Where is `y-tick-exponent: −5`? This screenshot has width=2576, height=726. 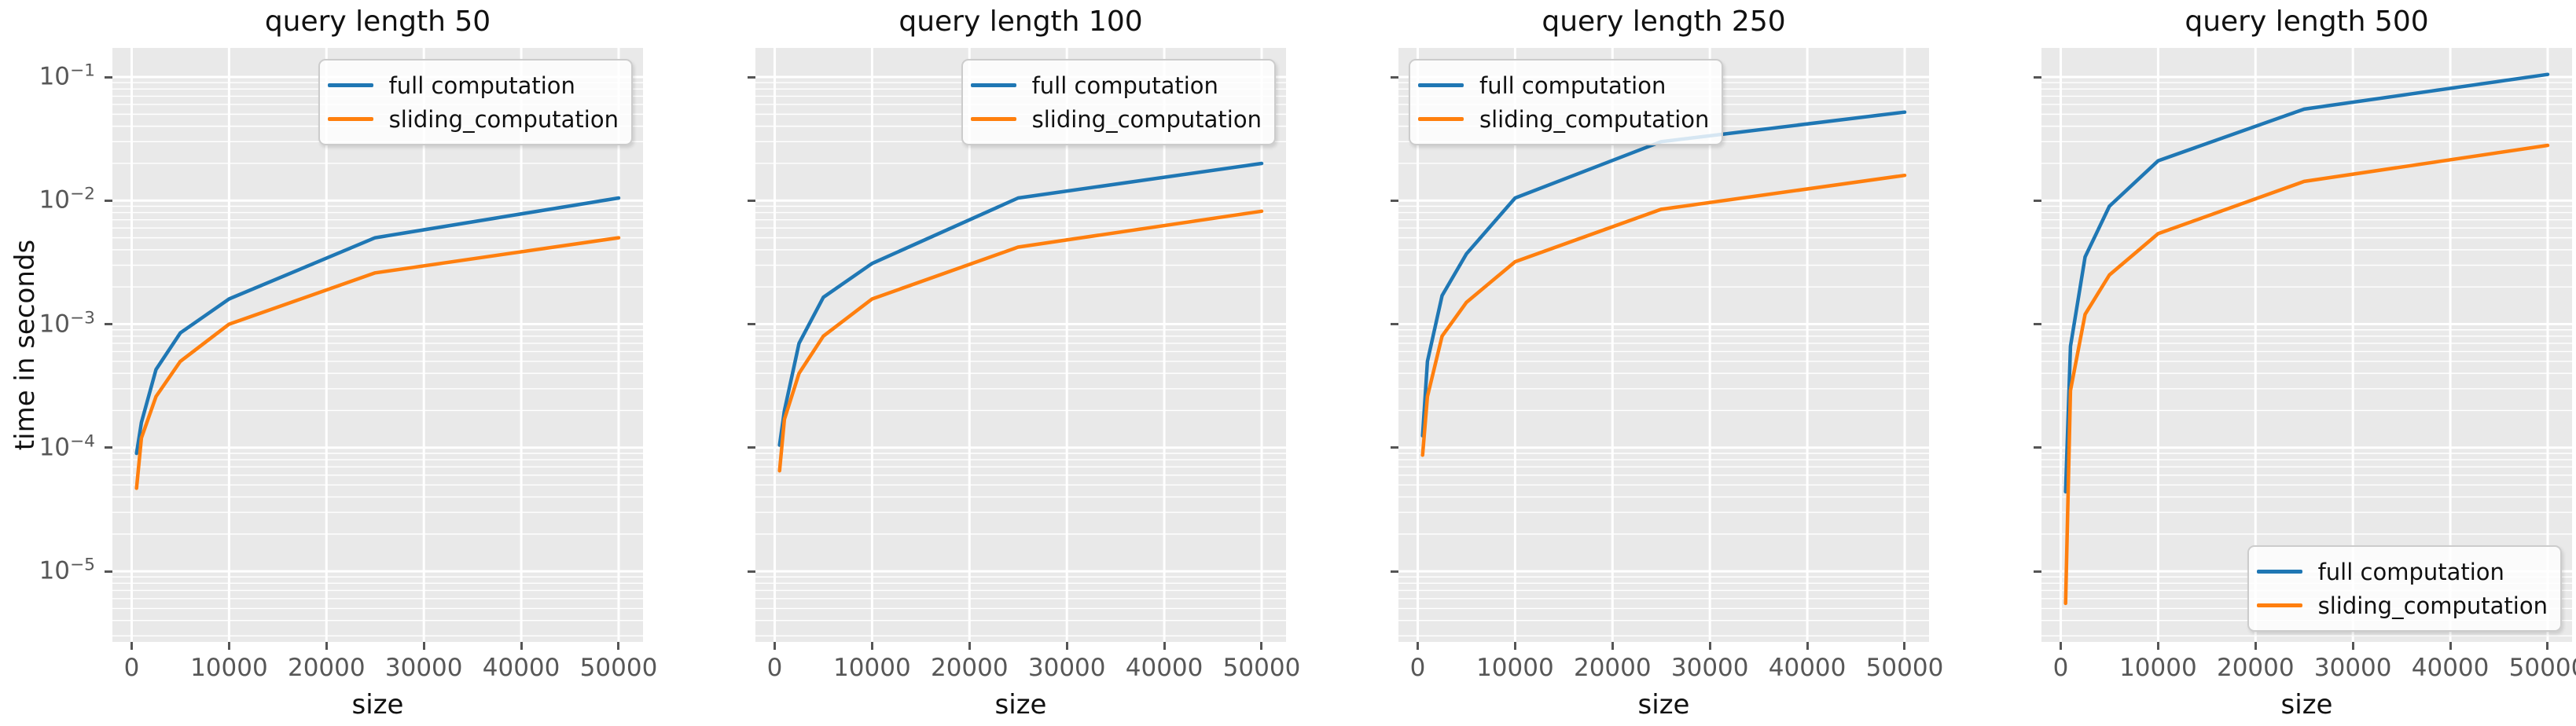
y-tick-exponent: −5 is located at coordinates (82, 565).